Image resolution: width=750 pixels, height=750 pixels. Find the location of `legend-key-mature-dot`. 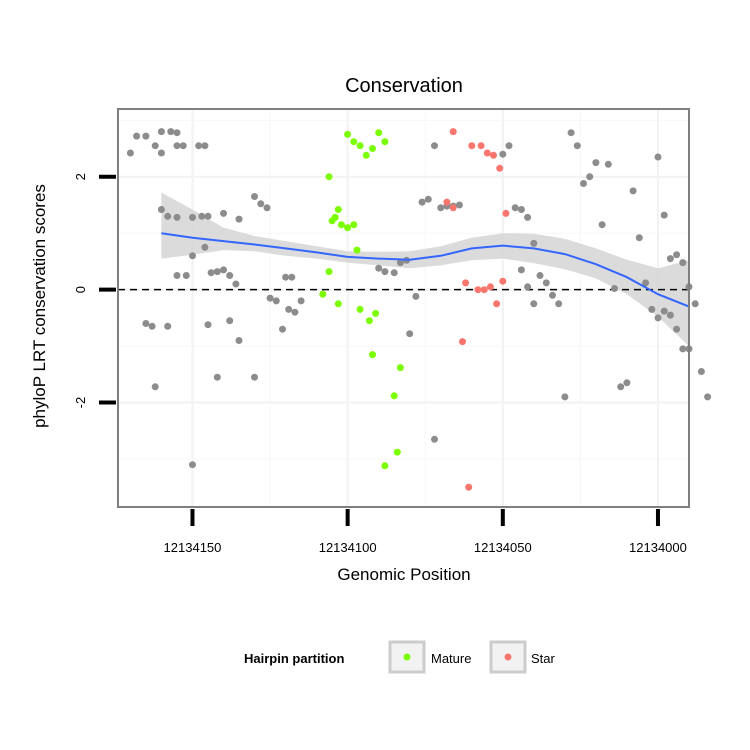

legend-key-mature-dot is located at coordinates (407, 657).